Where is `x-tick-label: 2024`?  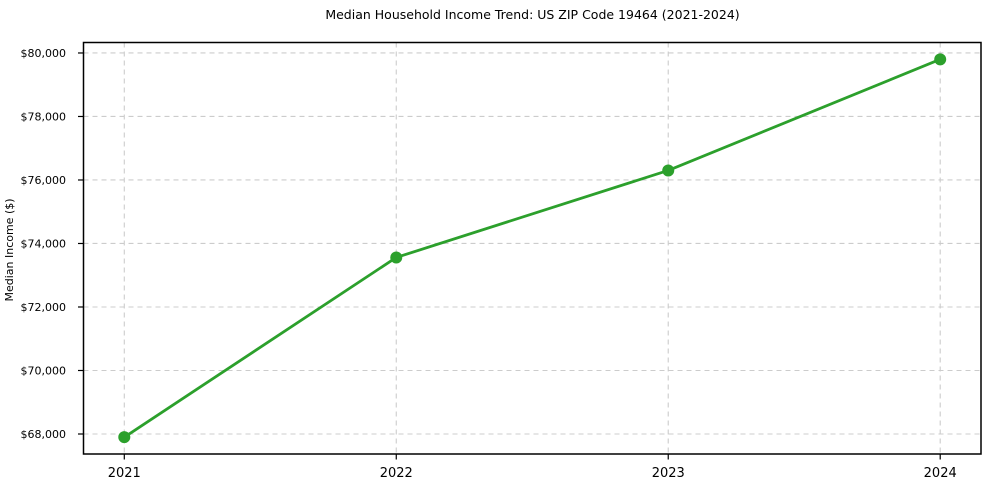 x-tick-label: 2024 is located at coordinates (940, 473).